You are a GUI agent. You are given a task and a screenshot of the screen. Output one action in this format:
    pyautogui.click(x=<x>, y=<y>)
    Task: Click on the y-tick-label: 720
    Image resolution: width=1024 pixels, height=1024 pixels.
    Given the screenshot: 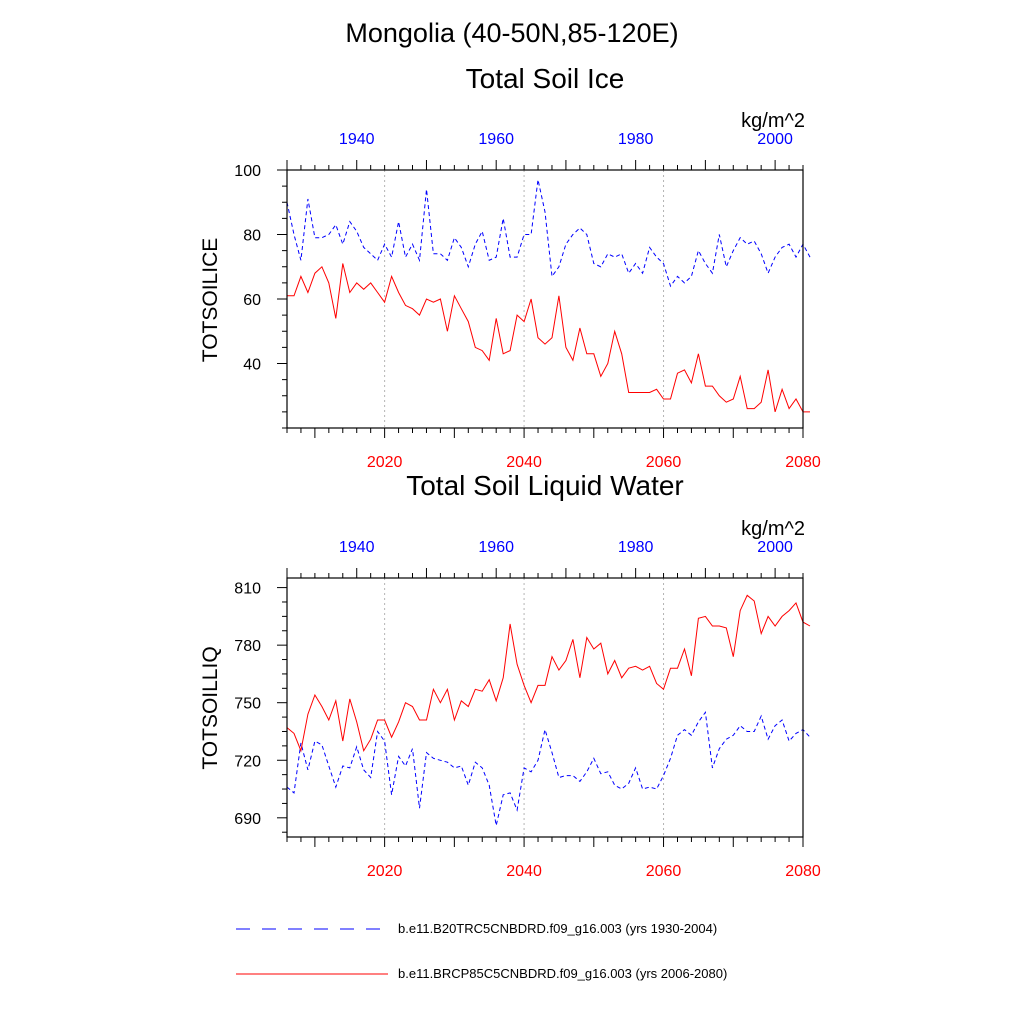 What is the action you would take?
    pyautogui.click(x=247, y=761)
    